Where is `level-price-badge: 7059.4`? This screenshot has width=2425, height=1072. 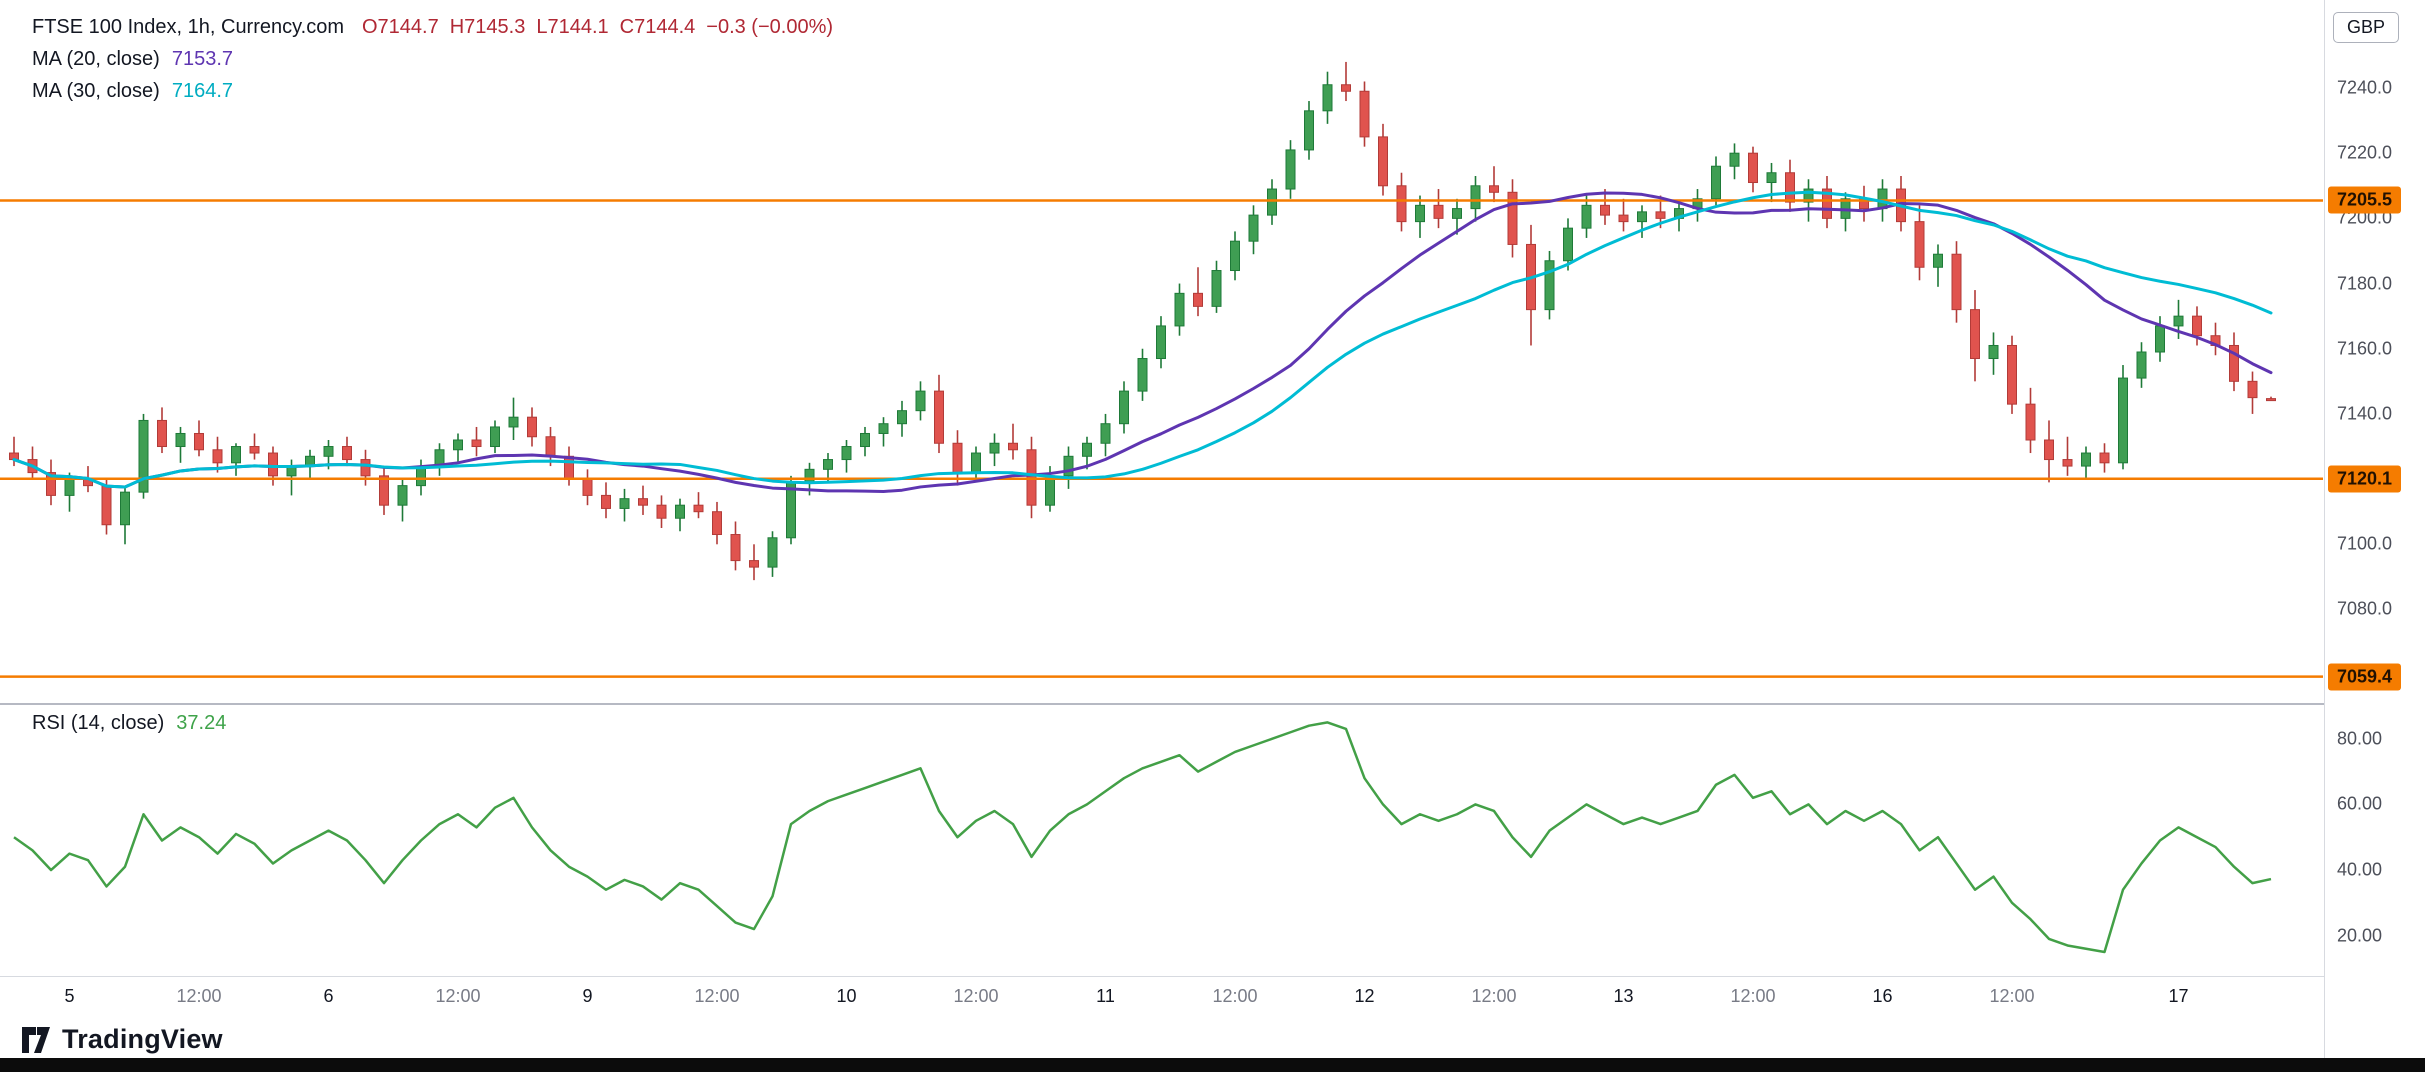
level-price-badge: 7059.4 is located at coordinates (2365, 677).